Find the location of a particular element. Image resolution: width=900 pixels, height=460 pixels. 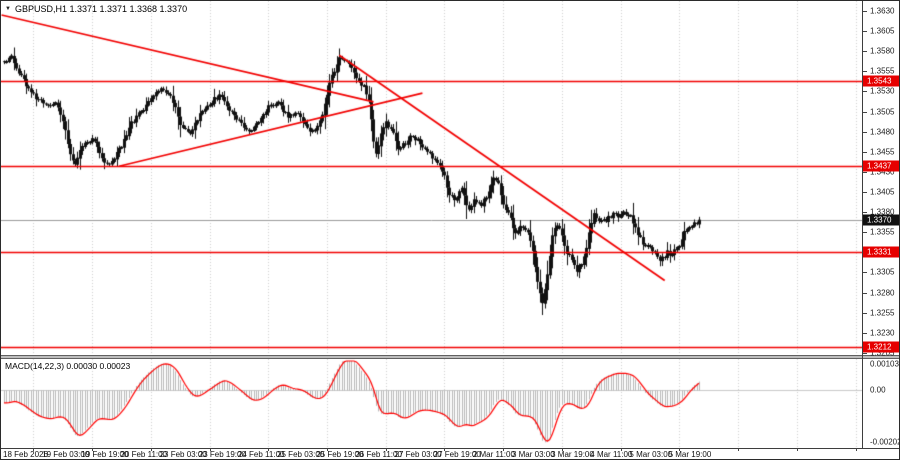

price-axis-label: 1.3380 is located at coordinates (882, 212).